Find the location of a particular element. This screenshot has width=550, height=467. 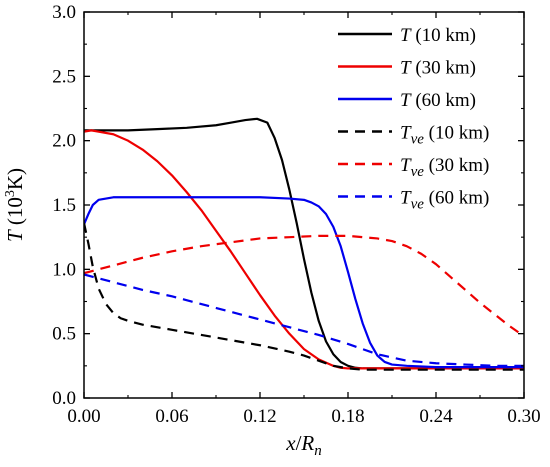

y-tick-label: 3.0 is located at coordinates (64, 12).